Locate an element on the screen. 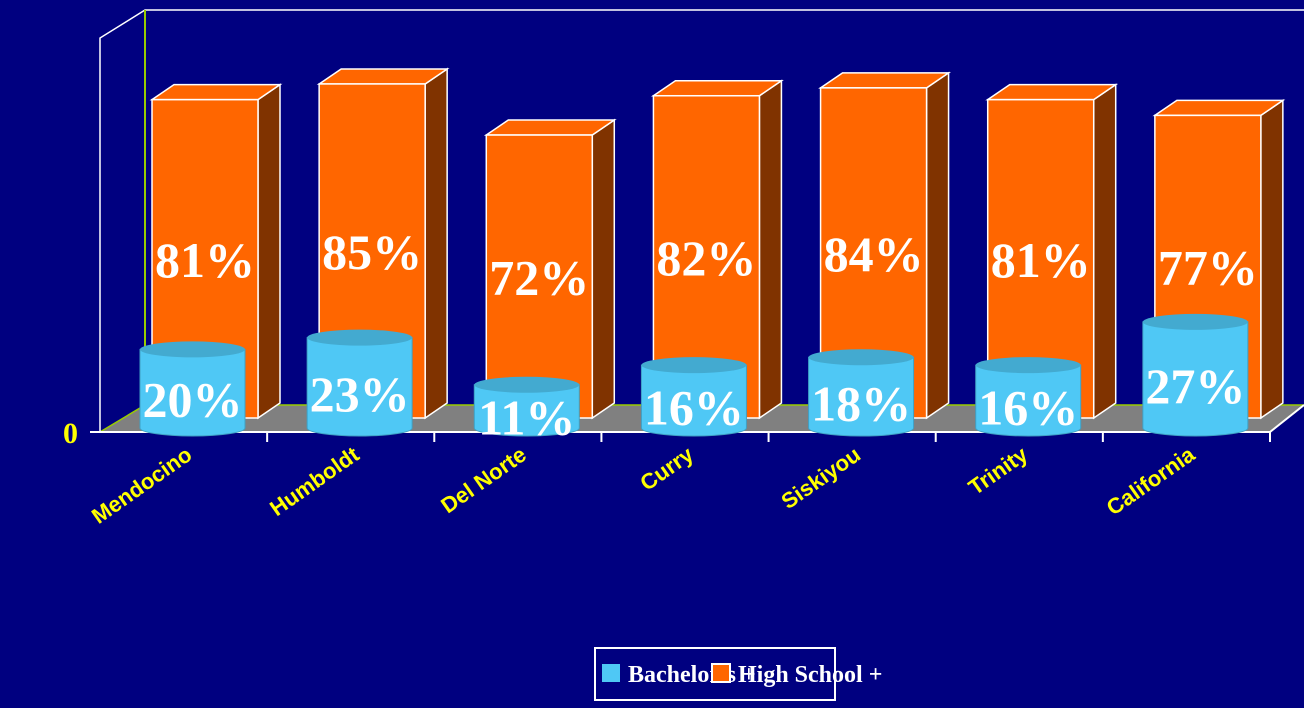 The image size is (1304, 708). legend-box is located at coordinates (715, 674).